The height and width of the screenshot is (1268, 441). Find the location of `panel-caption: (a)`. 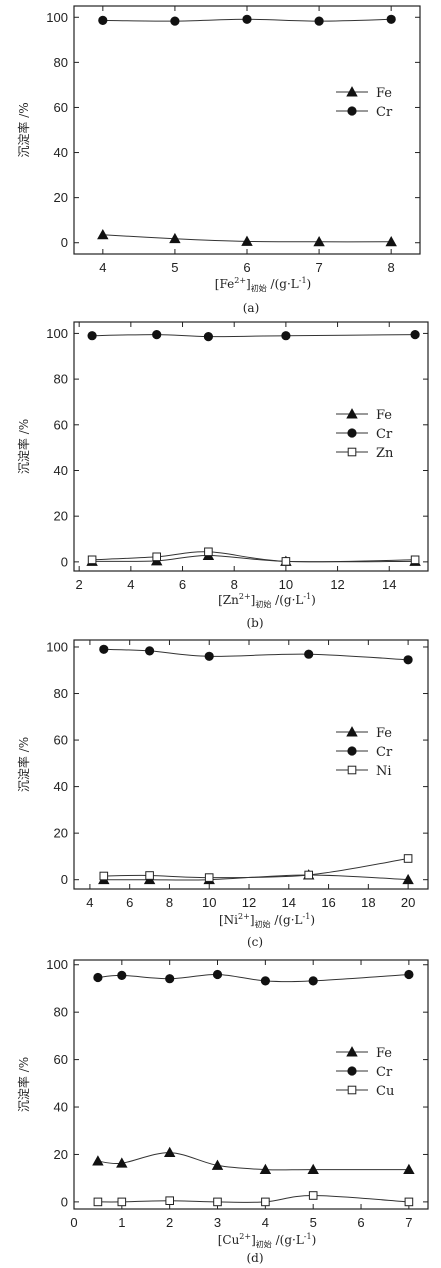

panel-caption: (a) is located at coordinates (251, 308).